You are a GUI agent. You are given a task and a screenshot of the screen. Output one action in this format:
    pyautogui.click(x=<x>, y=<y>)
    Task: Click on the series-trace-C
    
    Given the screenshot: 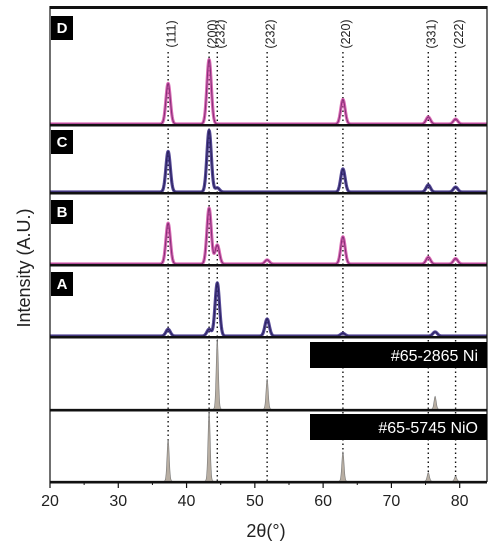 What is the action you would take?
    pyautogui.click(x=268, y=161)
    